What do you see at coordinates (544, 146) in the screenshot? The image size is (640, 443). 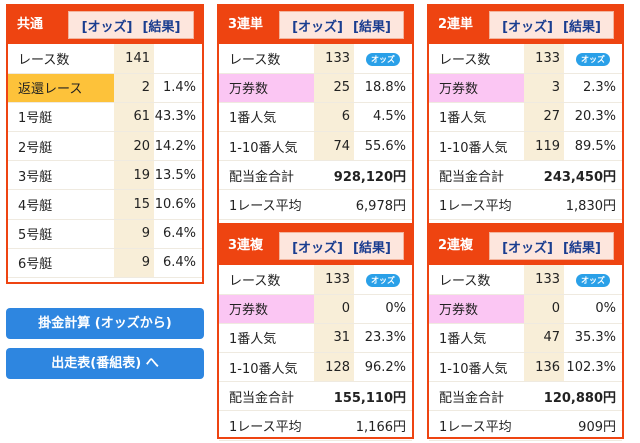 I see `fav10-count: 119` at bounding box center [544, 146].